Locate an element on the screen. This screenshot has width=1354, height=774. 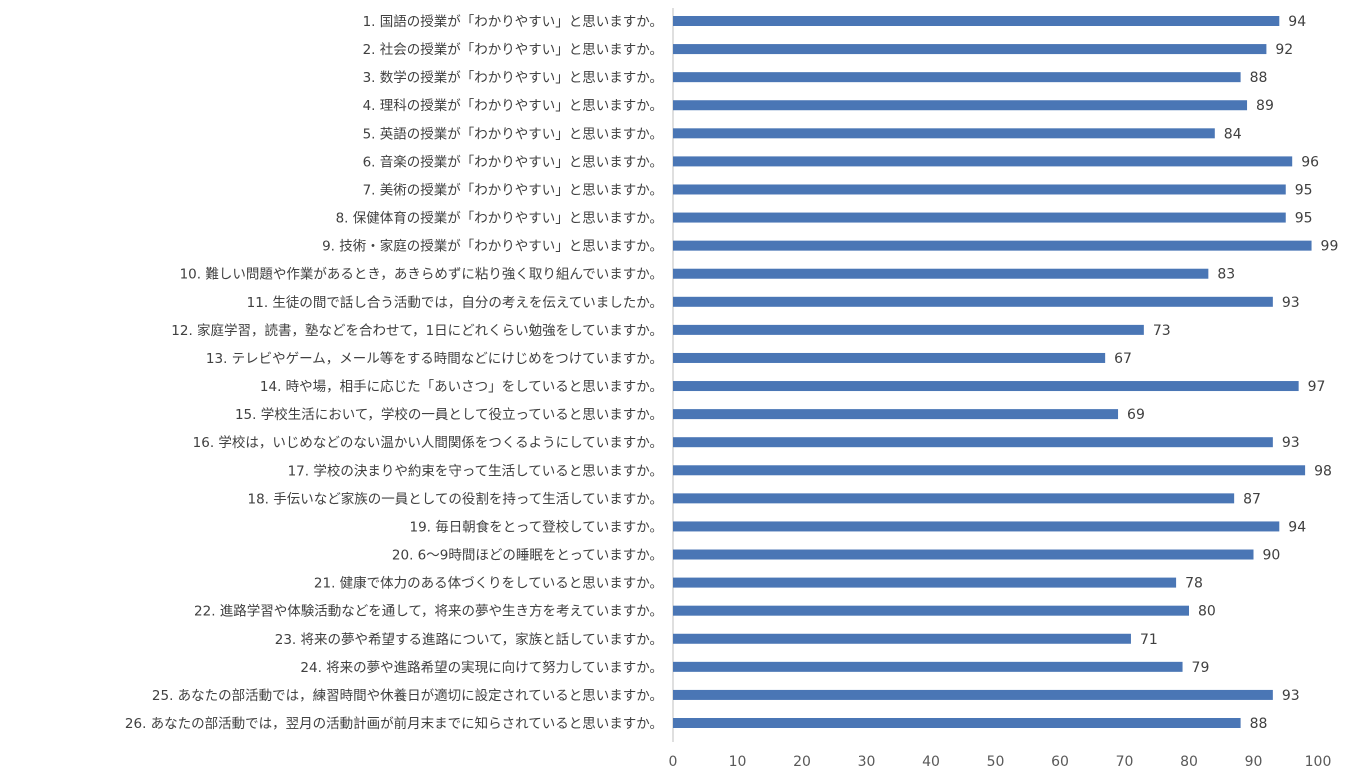
value-label-4: 89 is located at coordinates (1265, 106).